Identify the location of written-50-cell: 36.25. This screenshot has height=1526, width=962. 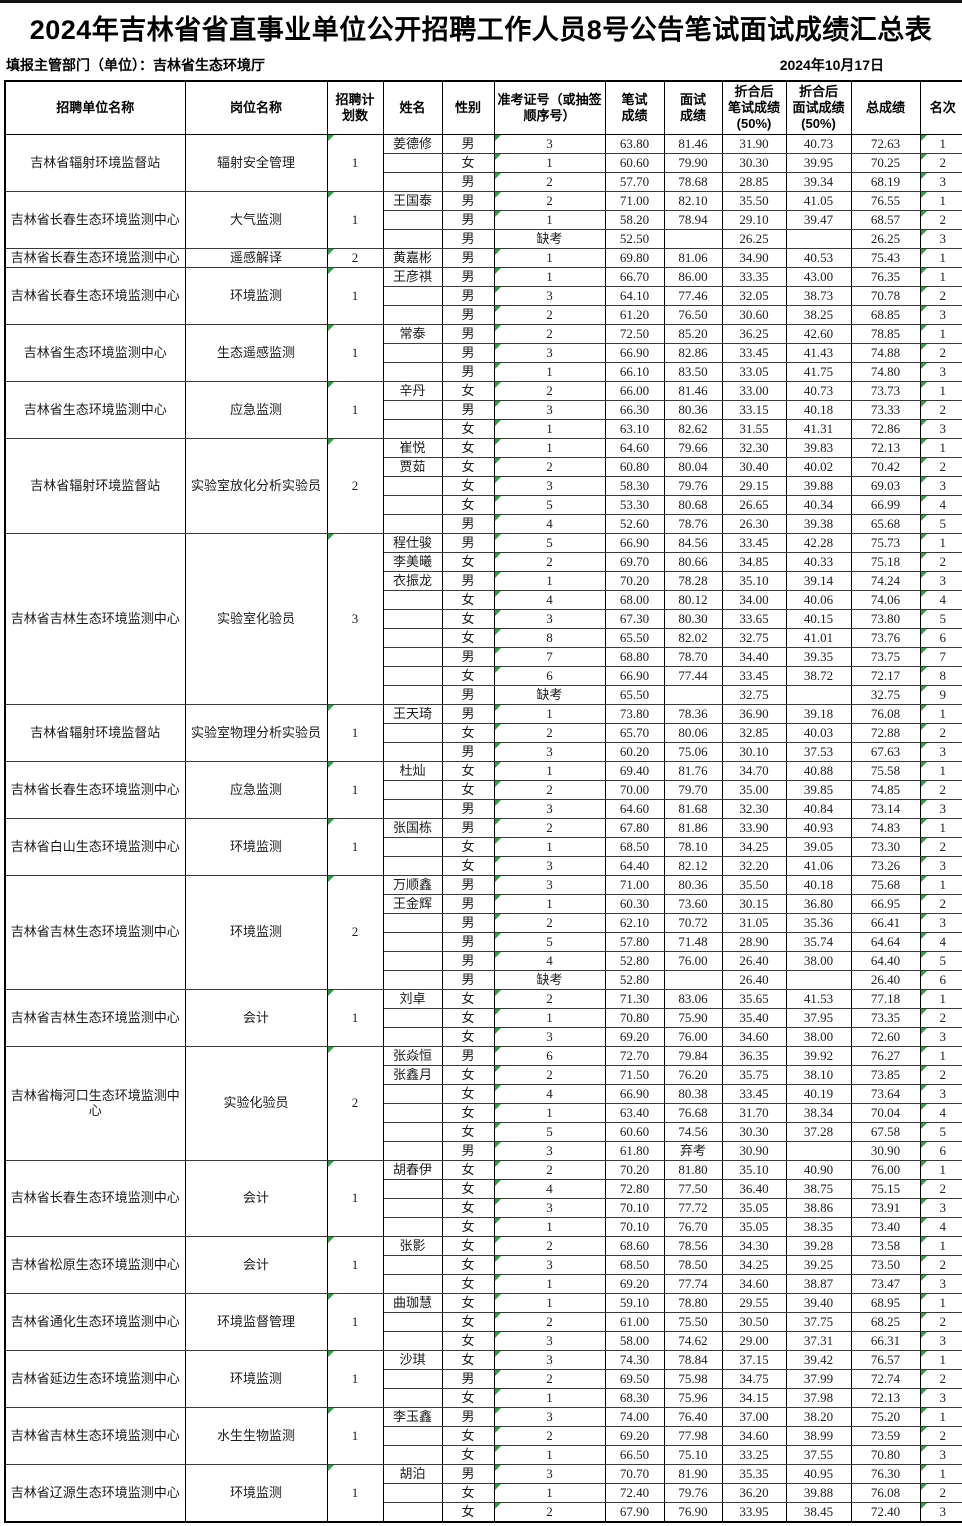
(754, 334).